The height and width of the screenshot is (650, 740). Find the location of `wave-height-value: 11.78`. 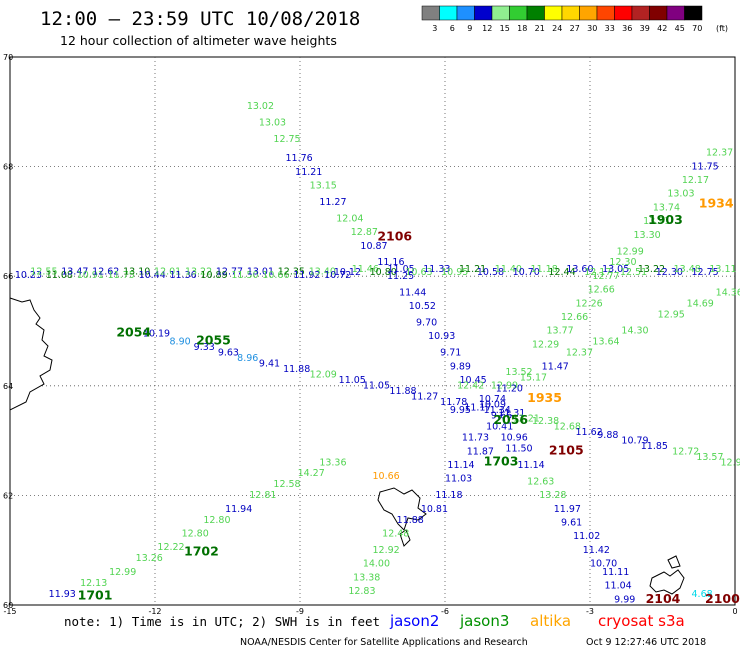

wave-height-value: 11.78 is located at coordinates (453, 402).